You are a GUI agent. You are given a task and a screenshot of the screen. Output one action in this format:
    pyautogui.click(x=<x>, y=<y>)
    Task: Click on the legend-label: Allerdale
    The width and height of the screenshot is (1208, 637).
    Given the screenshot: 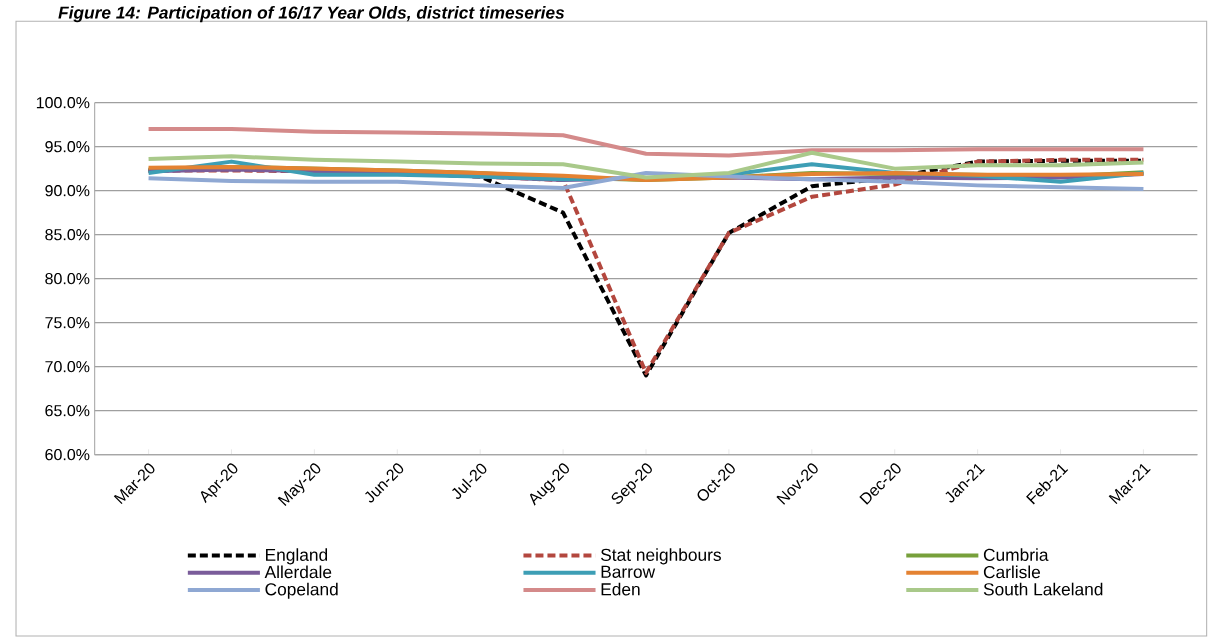 What is the action you would take?
    pyautogui.click(x=298, y=572)
    